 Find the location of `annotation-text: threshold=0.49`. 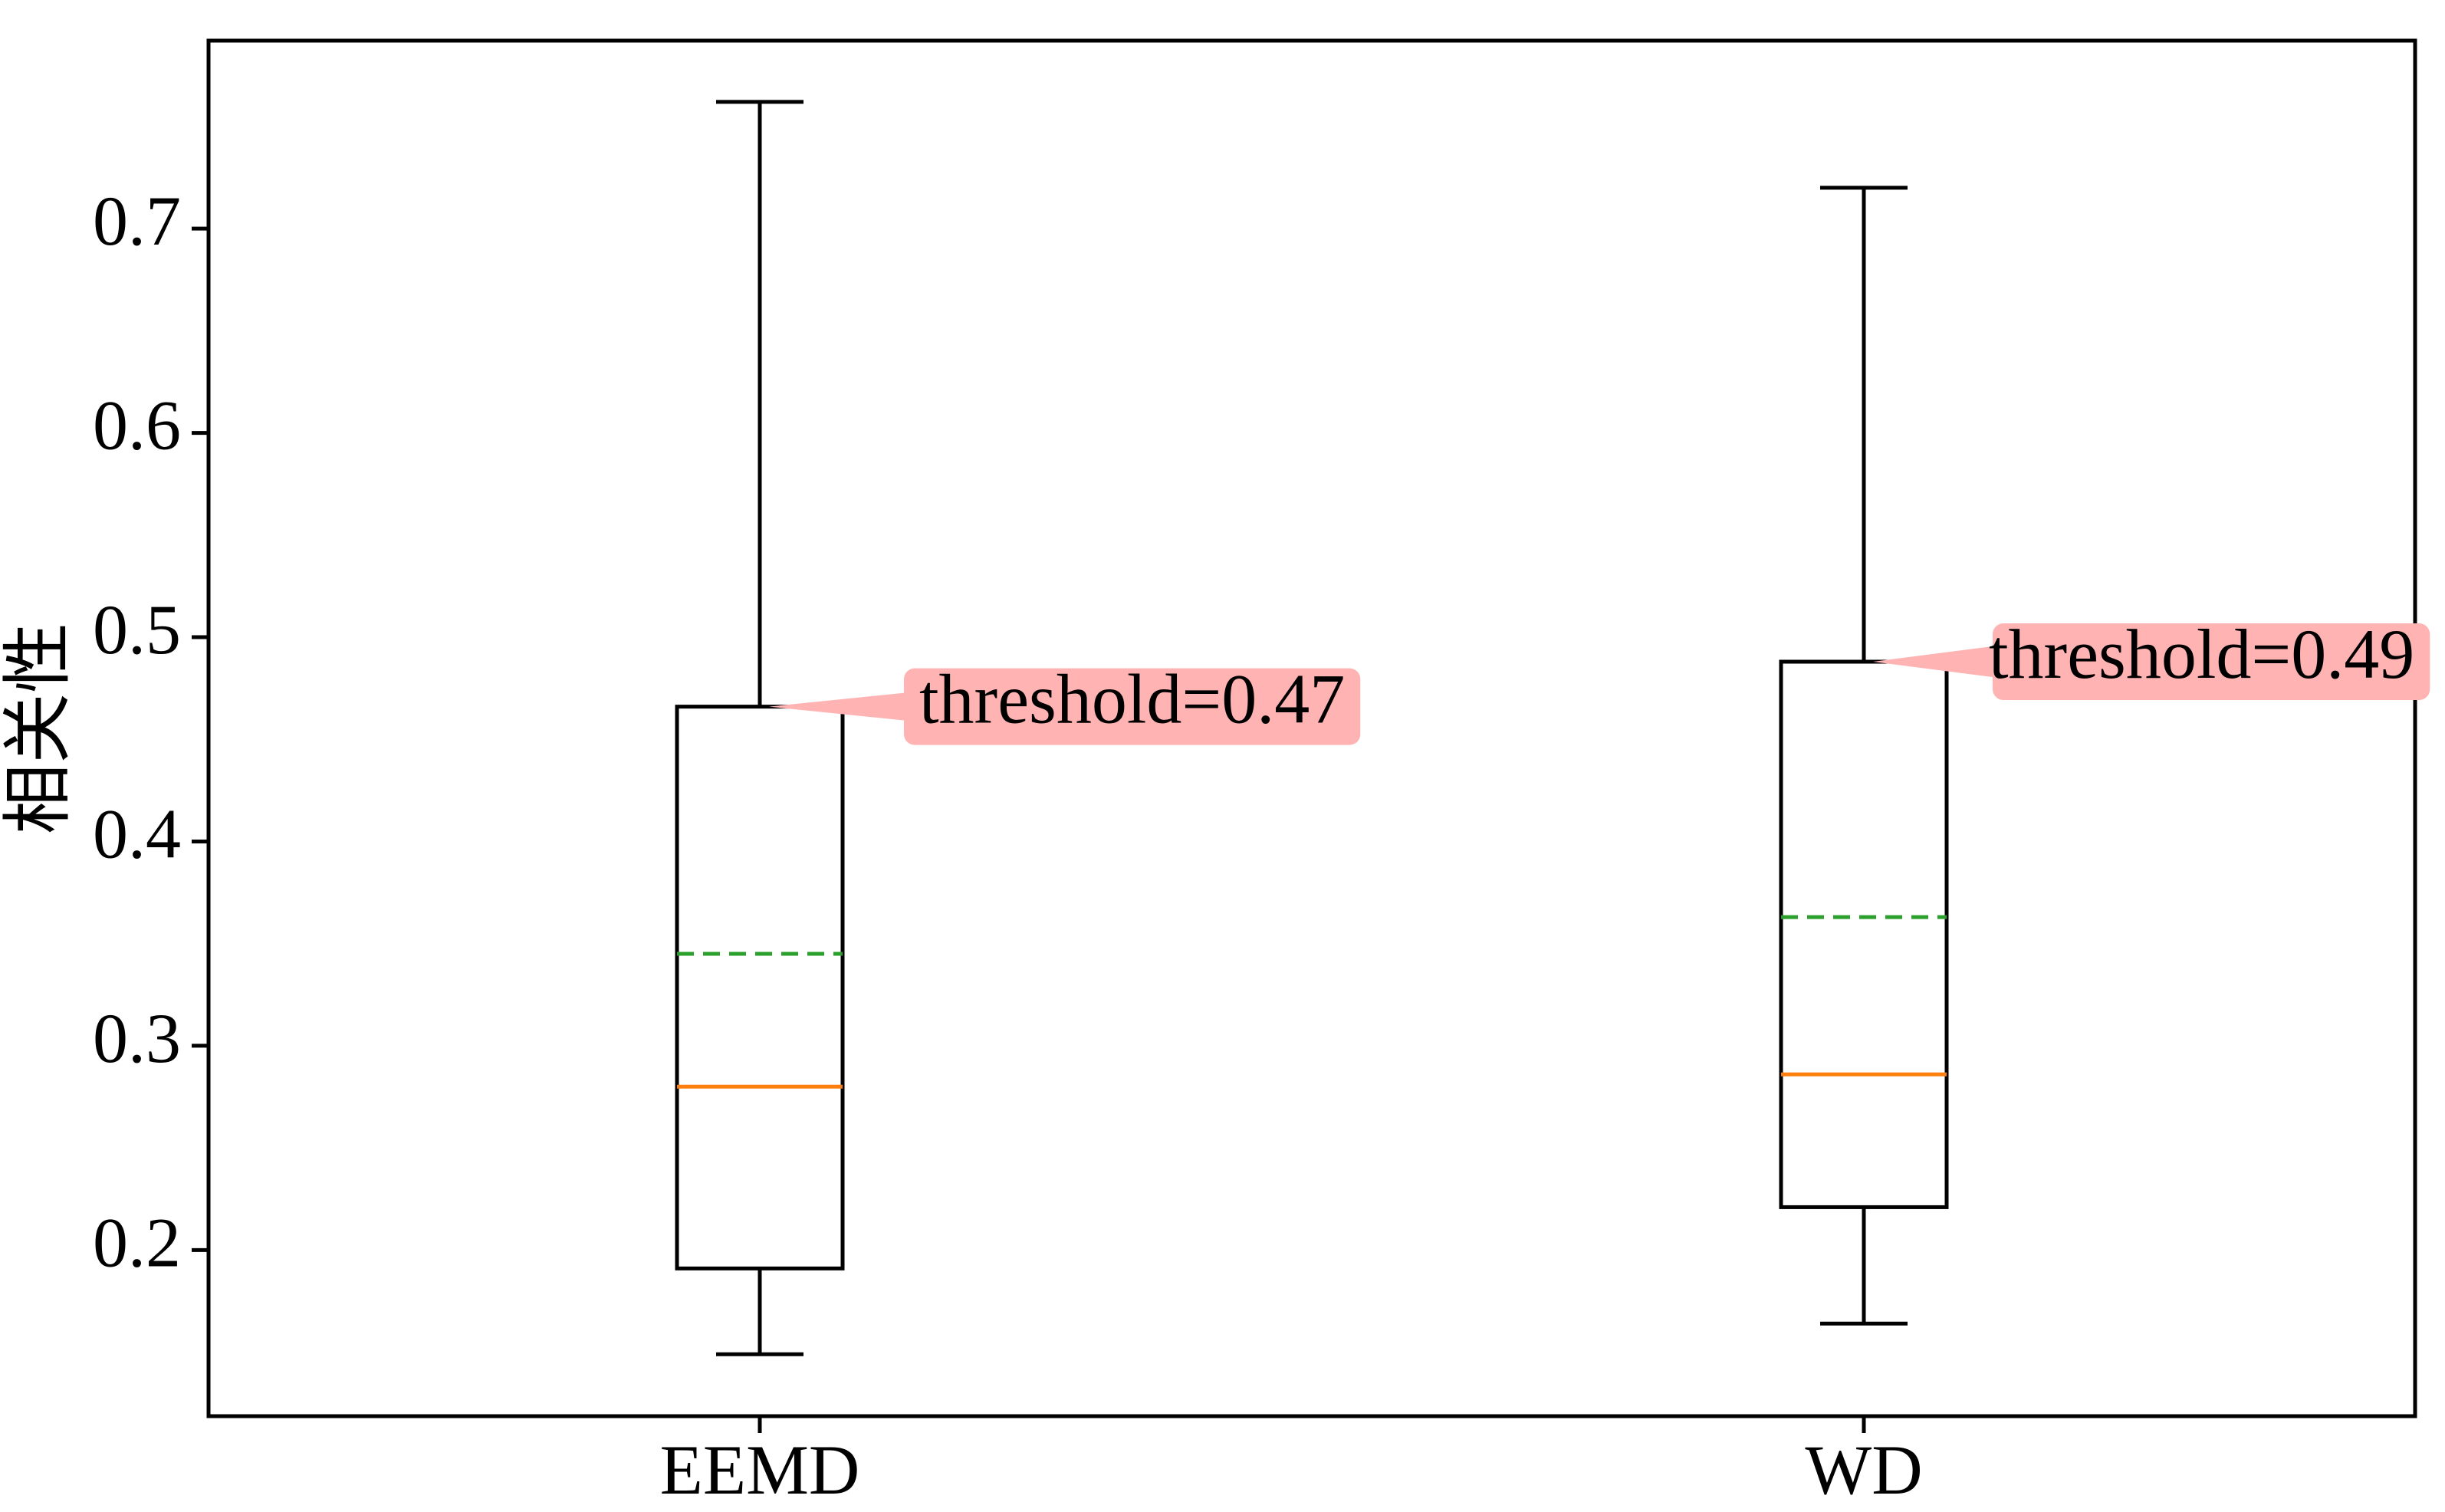

annotation-text: threshold=0.49 is located at coordinates (2201, 654).